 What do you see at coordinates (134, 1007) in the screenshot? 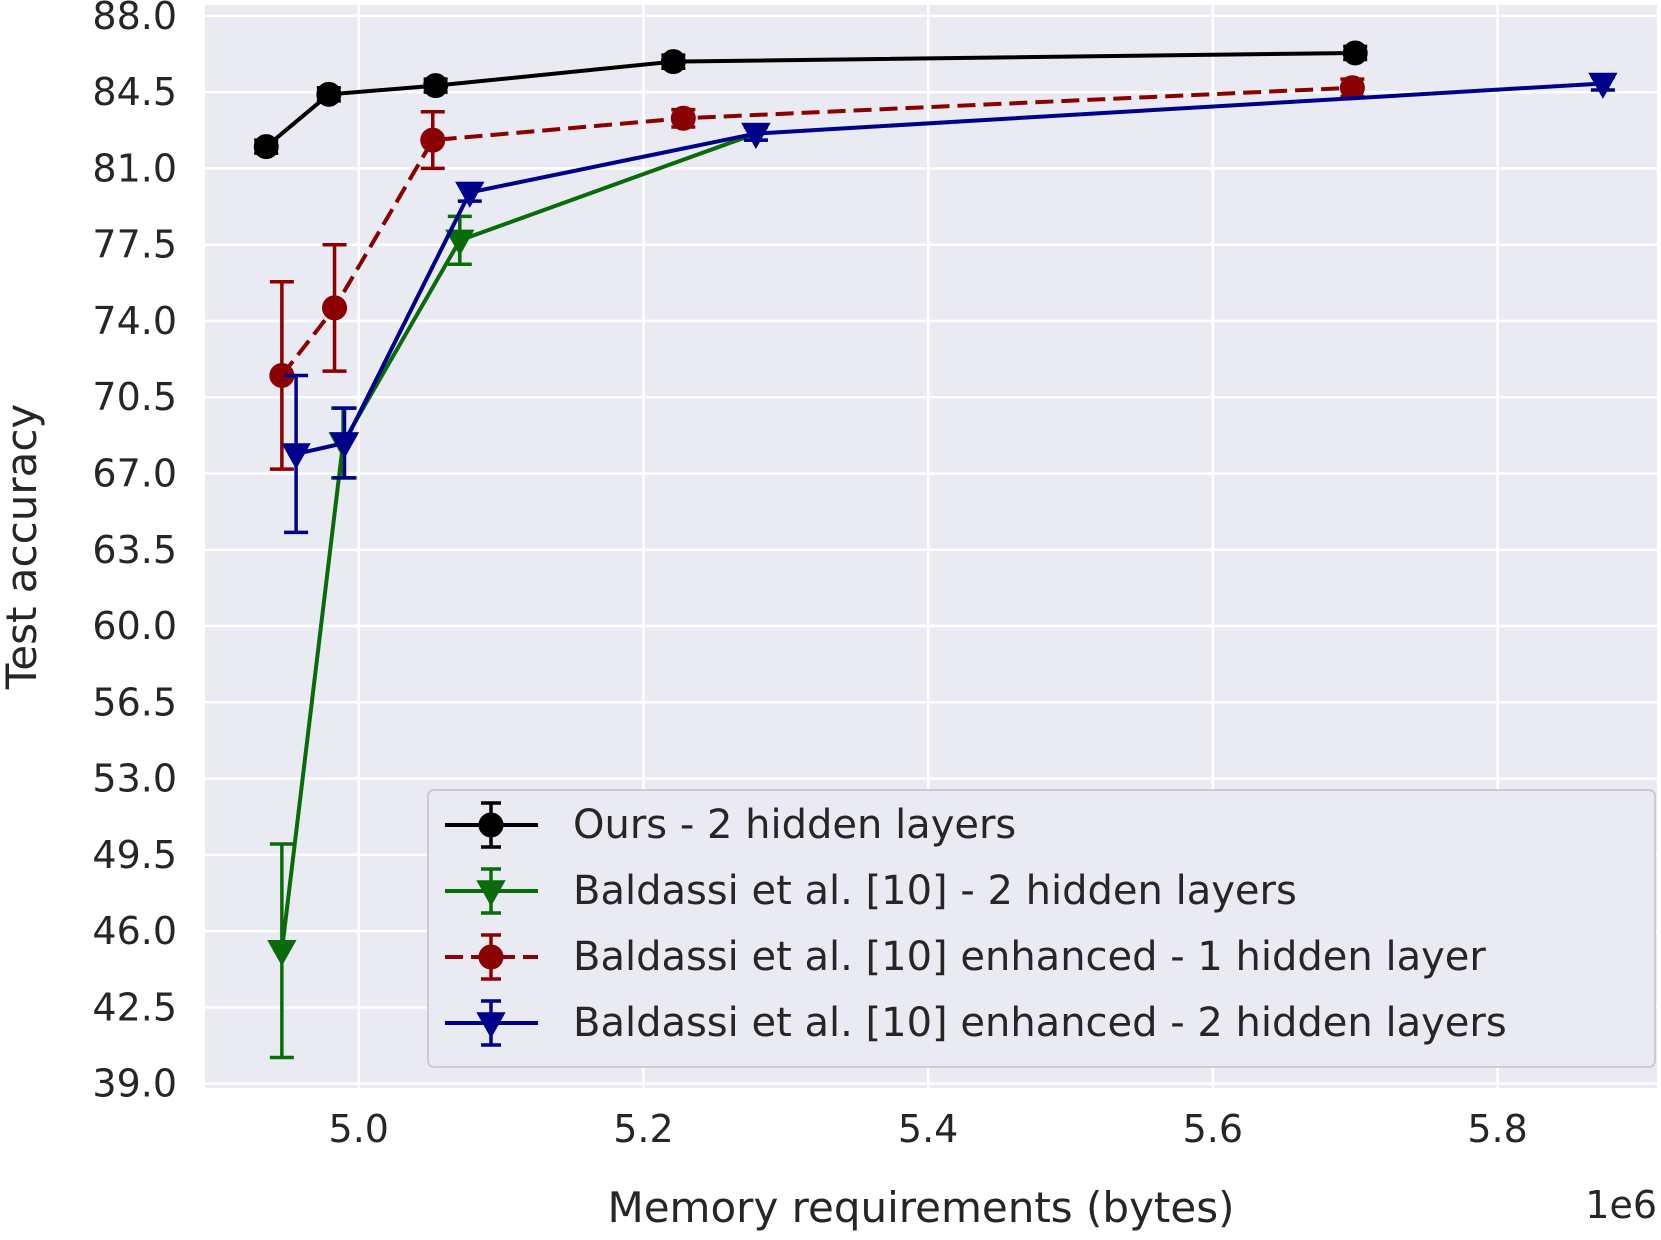
I see `y-tick-label: 42.5` at bounding box center [134, 1007].